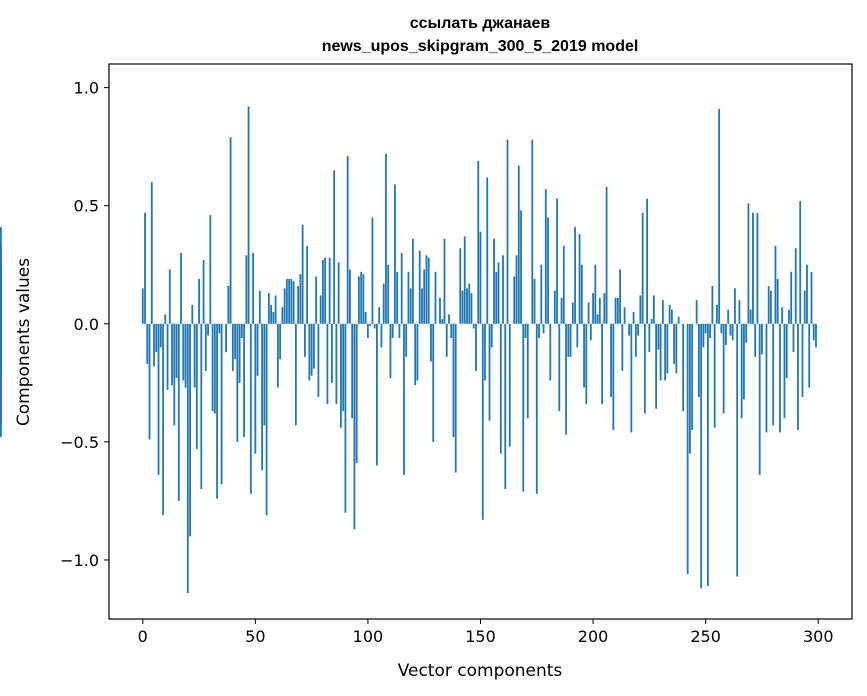  Describe the element at coordinates (79, 442) in the screenshot. I see `y-tick-label: −0.5` at that location.